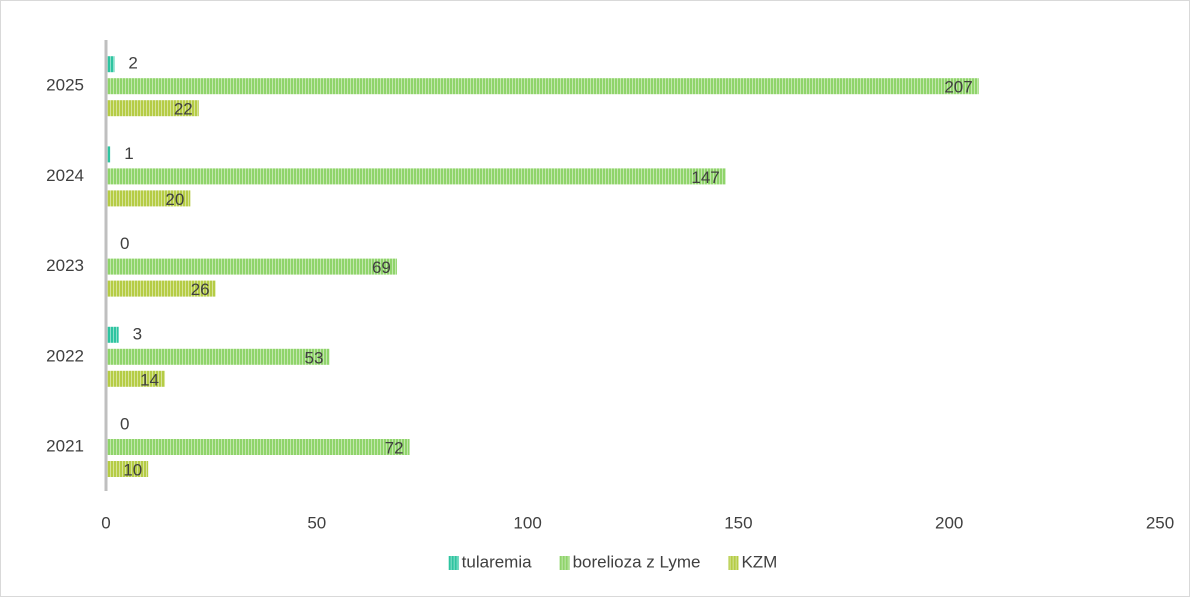 This screenshot has height=597, width=1190. I want to click on y-tick-label: 2023, so click(65, 265).